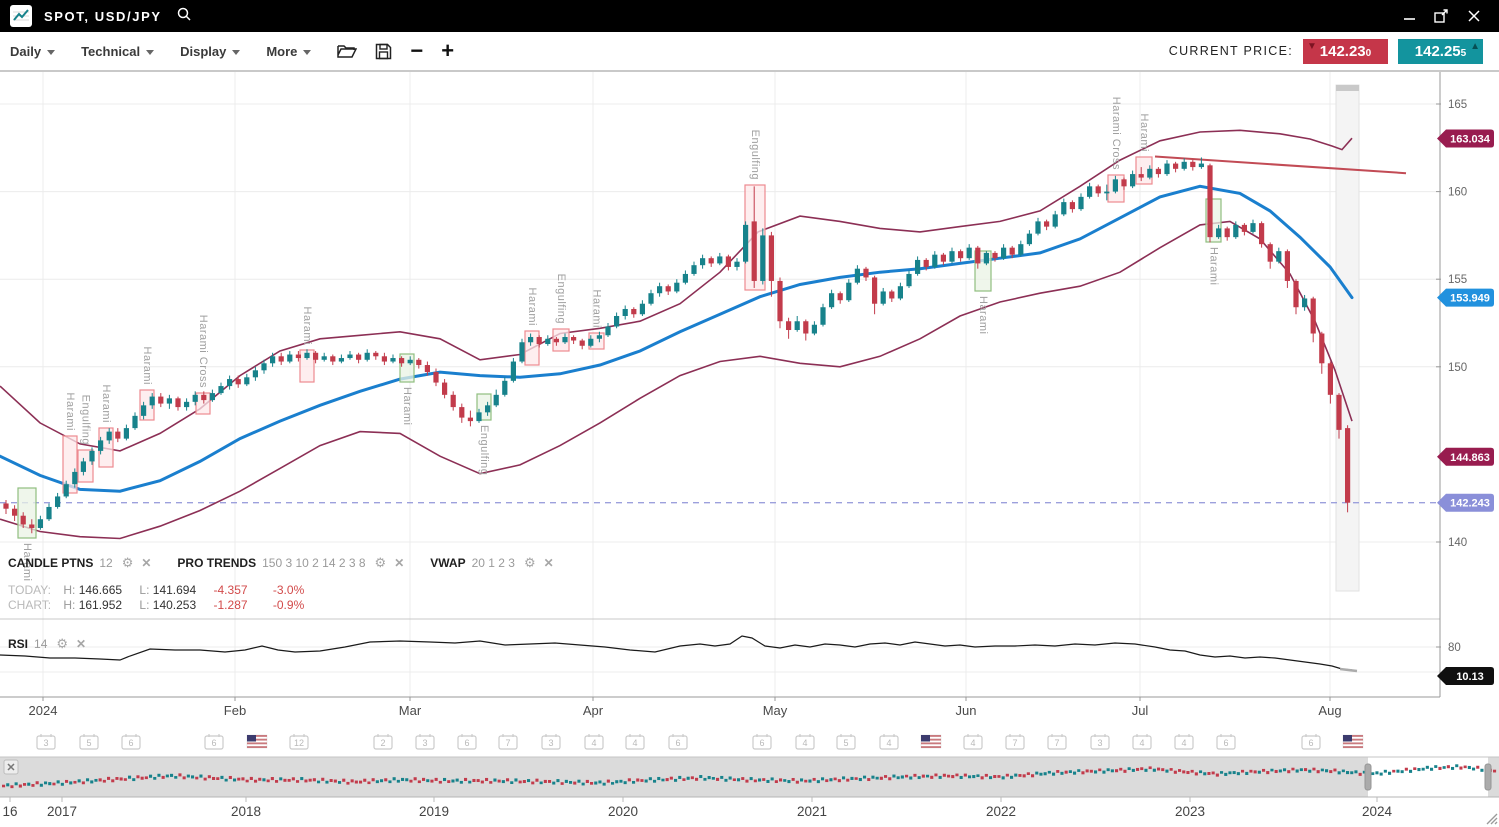  Describe the element at coordinates (299, 742) in the screenshot. I see `calendar-event-icon: 12` at that location.